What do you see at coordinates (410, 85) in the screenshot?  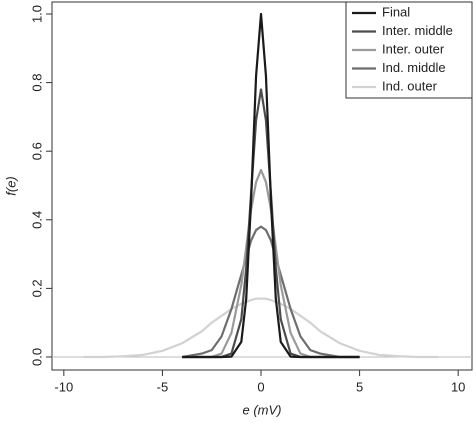 I see `legend-label: Ind. outer` at bounding box center [410, 85].